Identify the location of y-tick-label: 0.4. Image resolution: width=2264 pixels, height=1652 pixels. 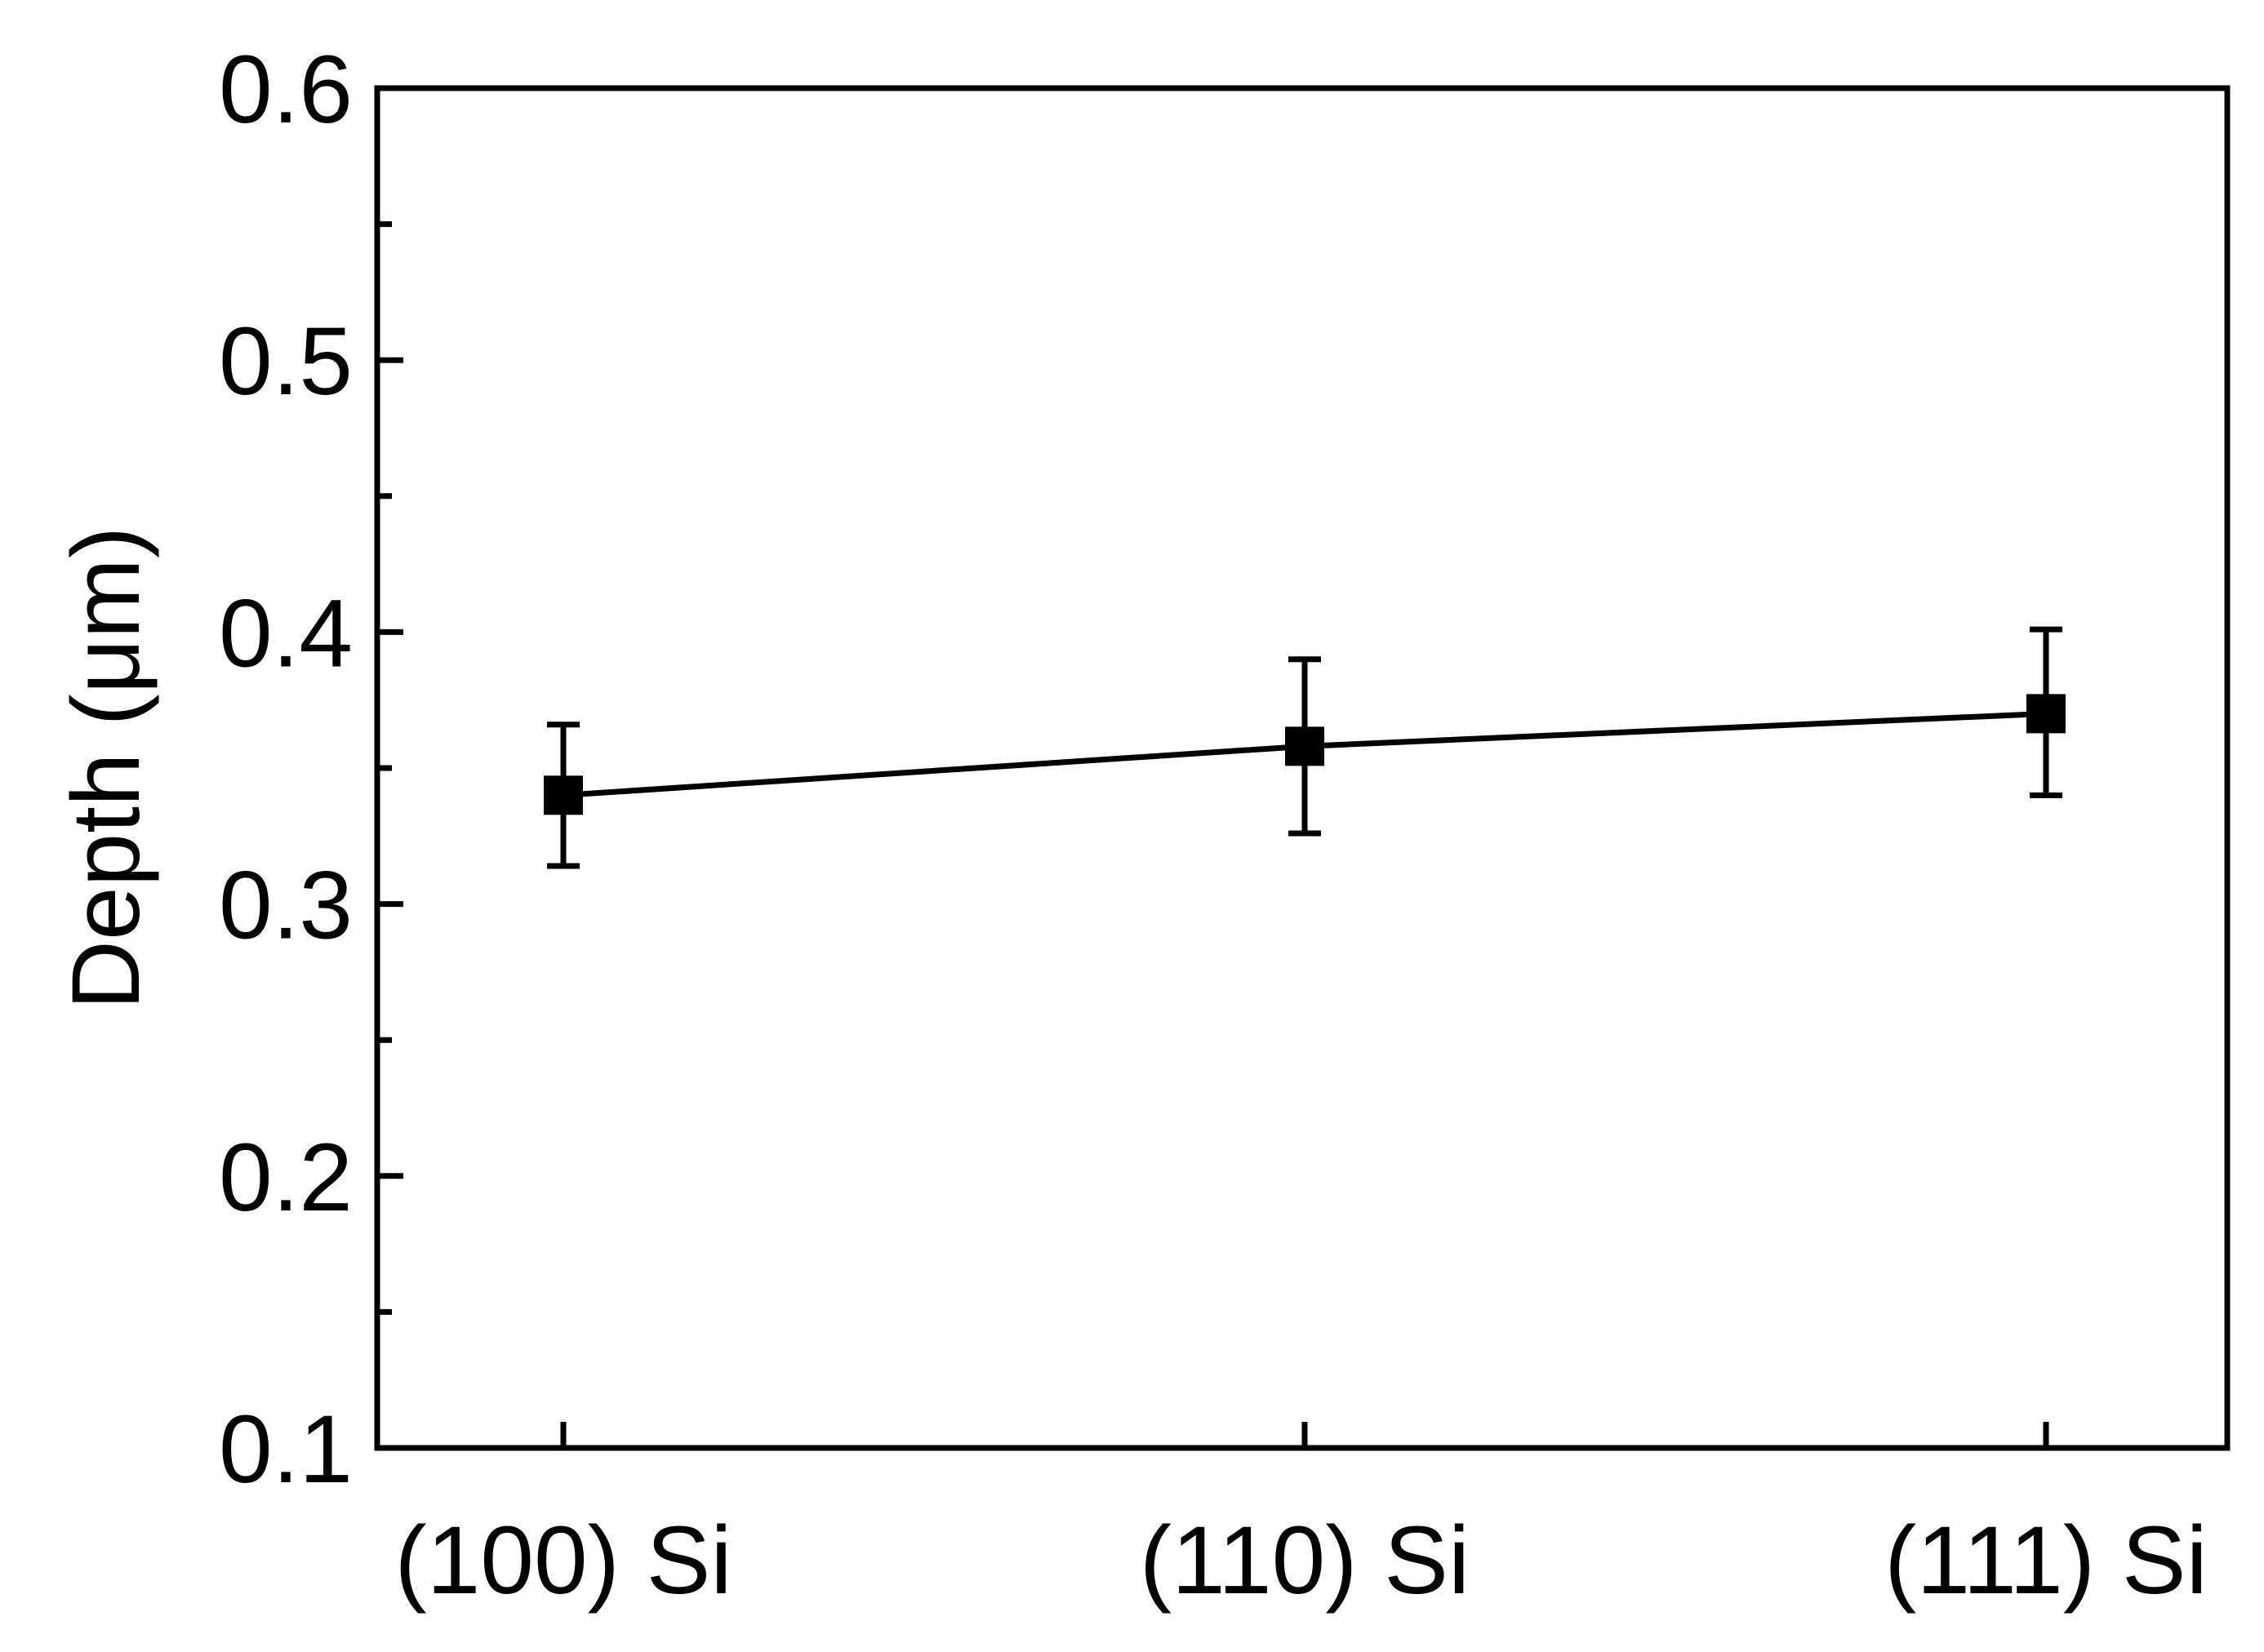
(286, 633).